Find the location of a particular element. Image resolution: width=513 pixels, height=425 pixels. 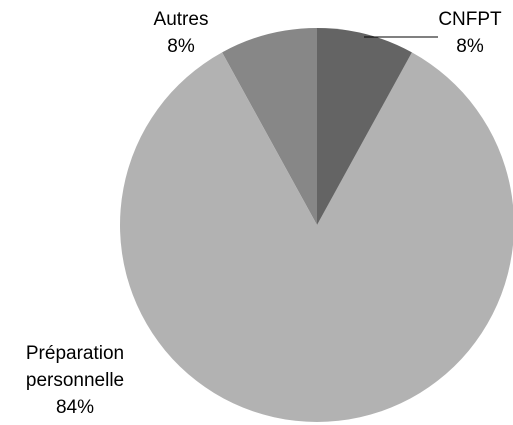

slice-label: CNFPT 8% is located at coordinates (470, 33).